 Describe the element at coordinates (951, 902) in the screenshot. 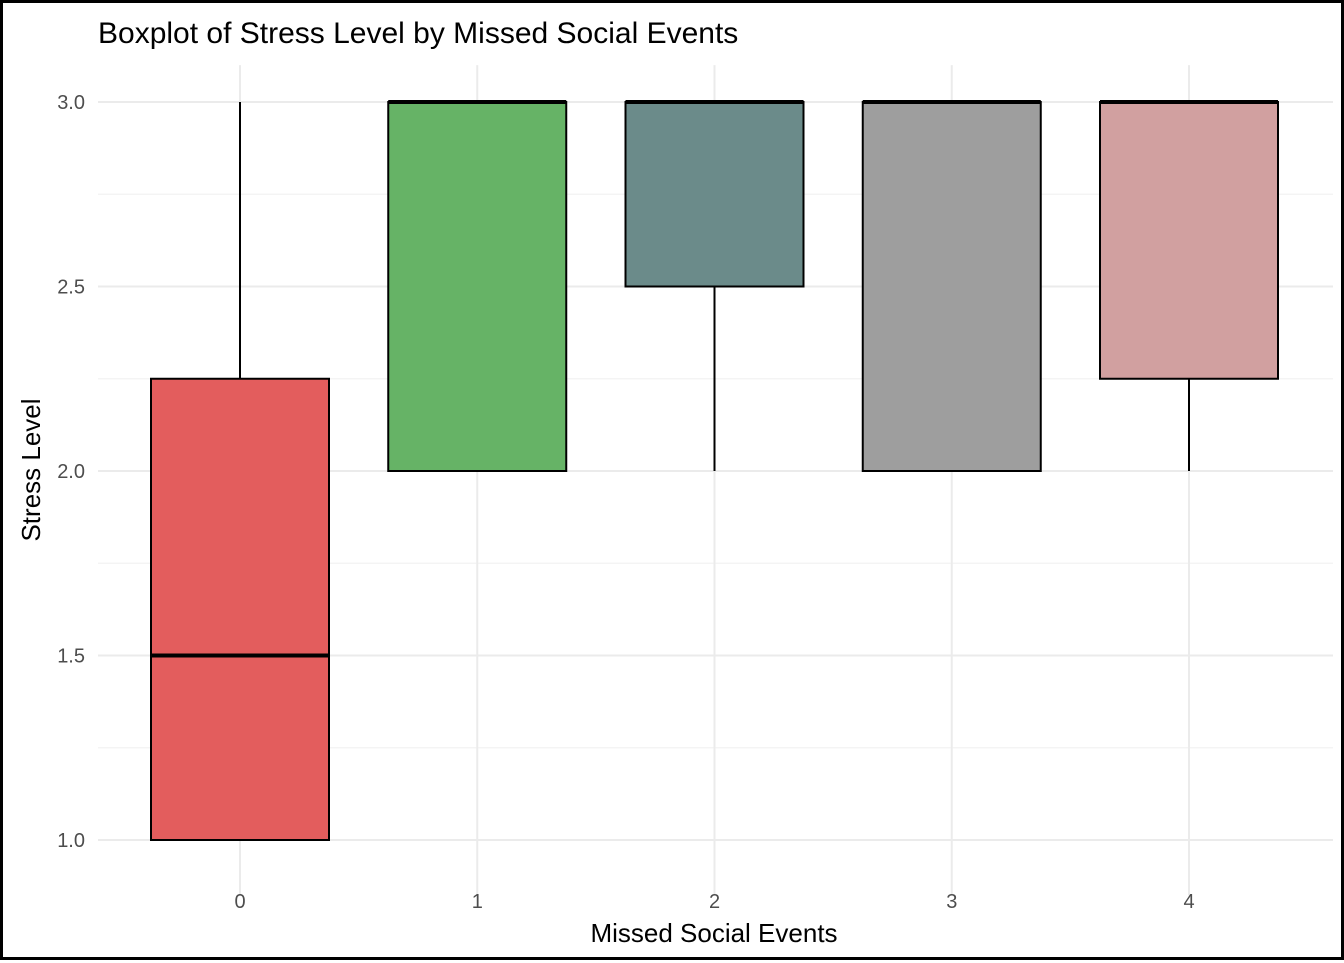

I see `x-tick-label: 3` at that location.